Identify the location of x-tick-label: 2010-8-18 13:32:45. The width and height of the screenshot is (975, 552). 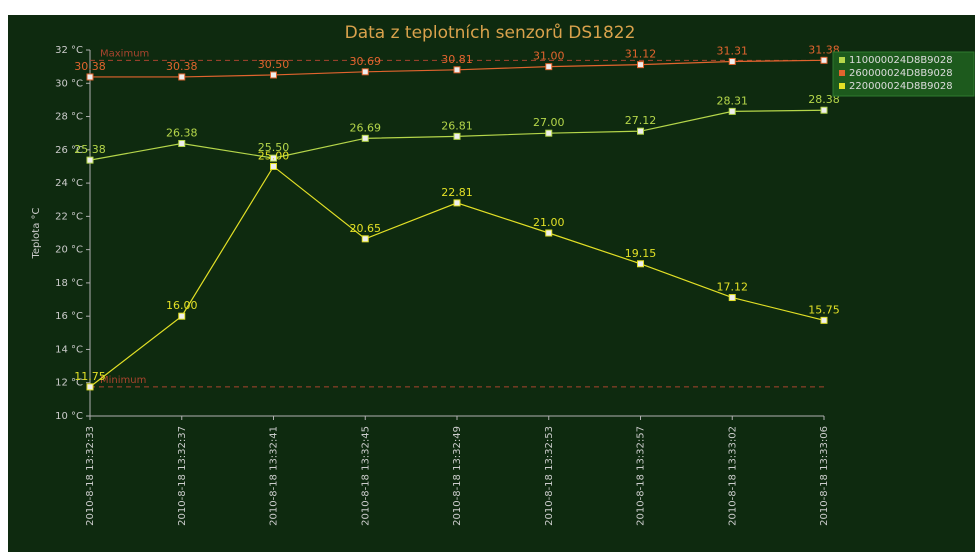
(365, 476).